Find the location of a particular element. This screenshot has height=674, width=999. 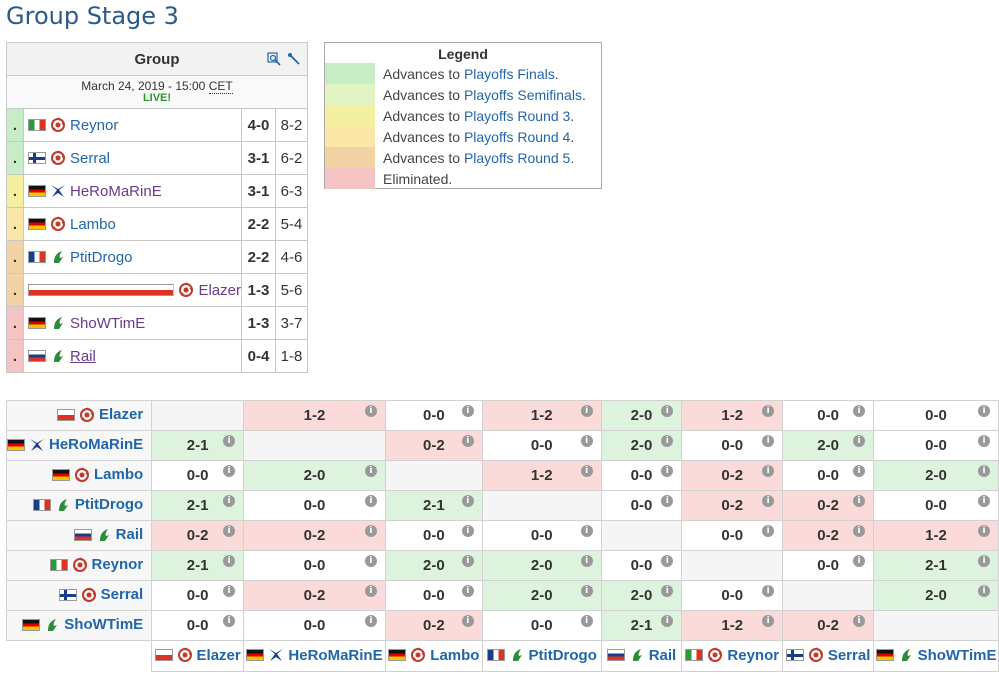

row-player-name: ShoWTimE is located at coordinates (104, 625).